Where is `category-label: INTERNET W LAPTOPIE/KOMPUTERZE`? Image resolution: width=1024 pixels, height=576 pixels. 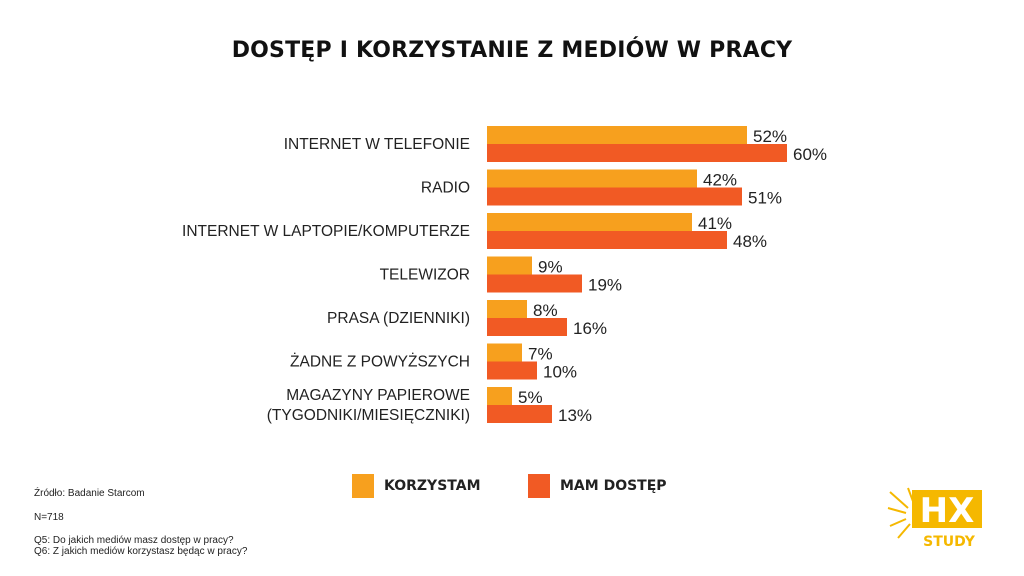
category-label: INTERNET W LAPTOPIE/KOMPUTERZE is located at coordinates (326, 231).